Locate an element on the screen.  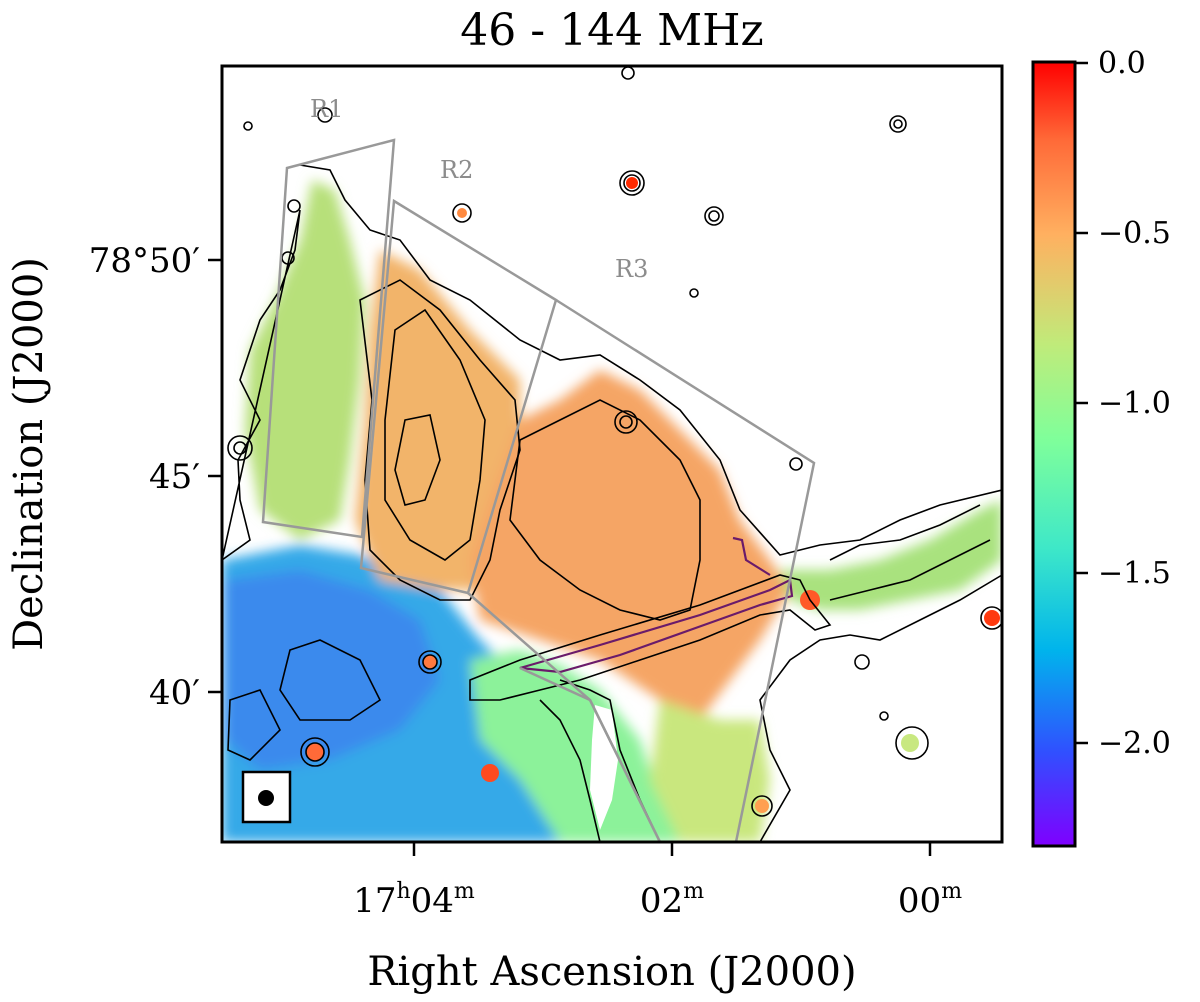
contour-jet-outer is located at coordinates (650, 637).